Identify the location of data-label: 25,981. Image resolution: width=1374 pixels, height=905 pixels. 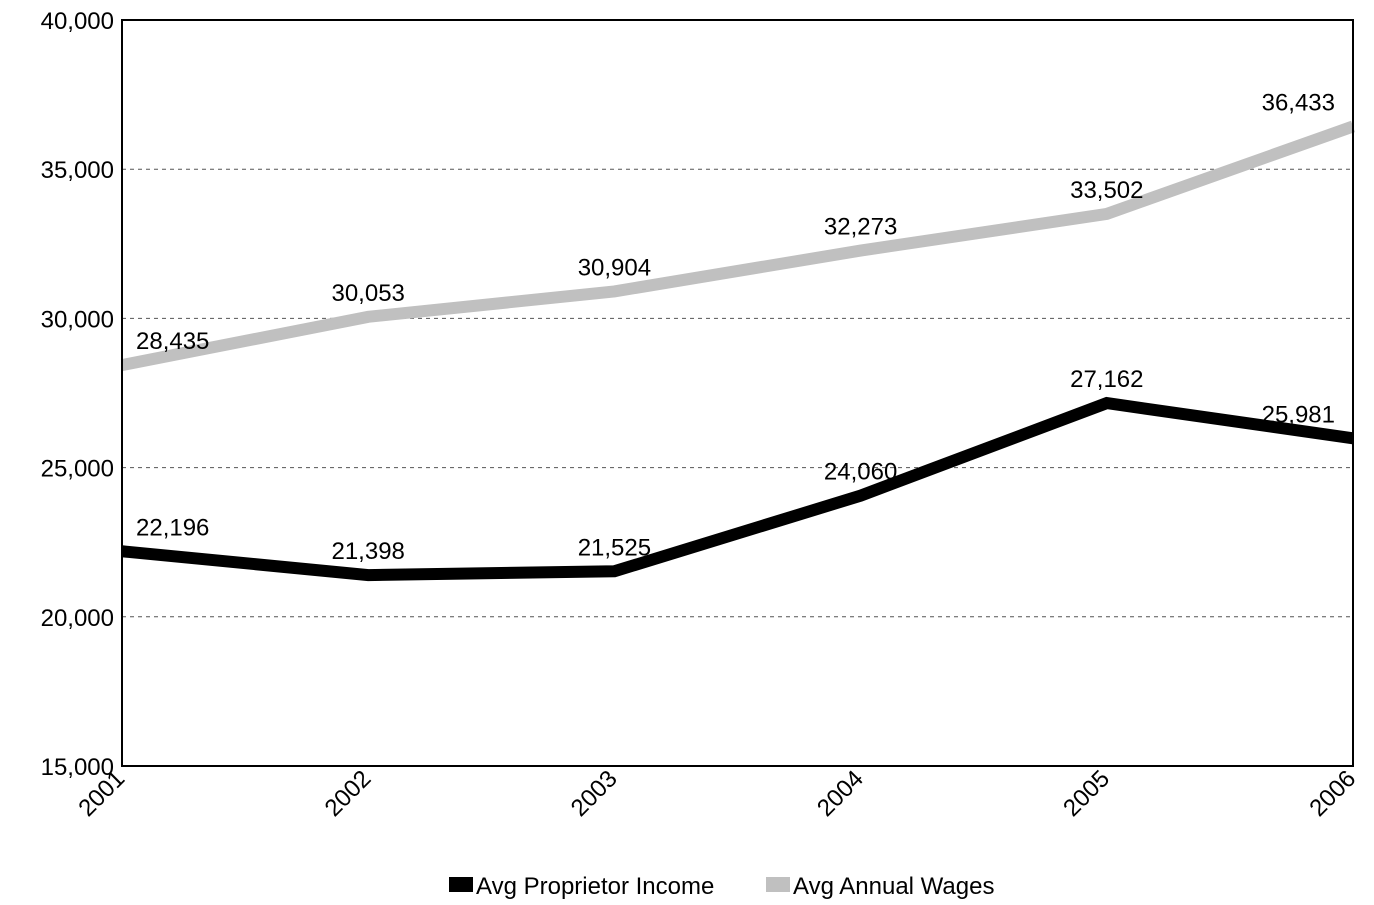
(1298, 414).